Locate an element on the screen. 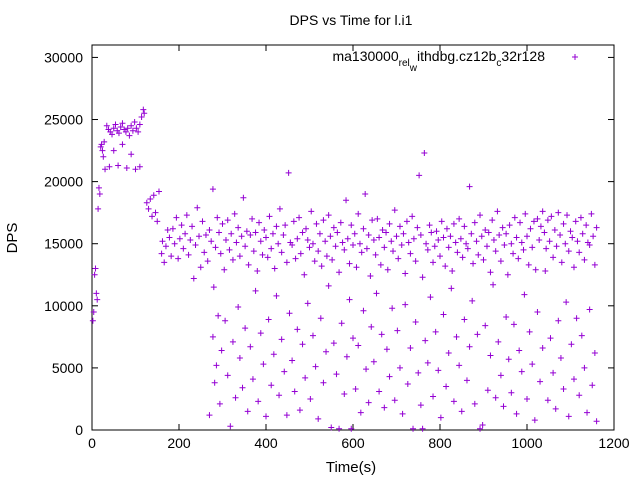  y-tick-label: 30000 is located at coordinates (63, 57).